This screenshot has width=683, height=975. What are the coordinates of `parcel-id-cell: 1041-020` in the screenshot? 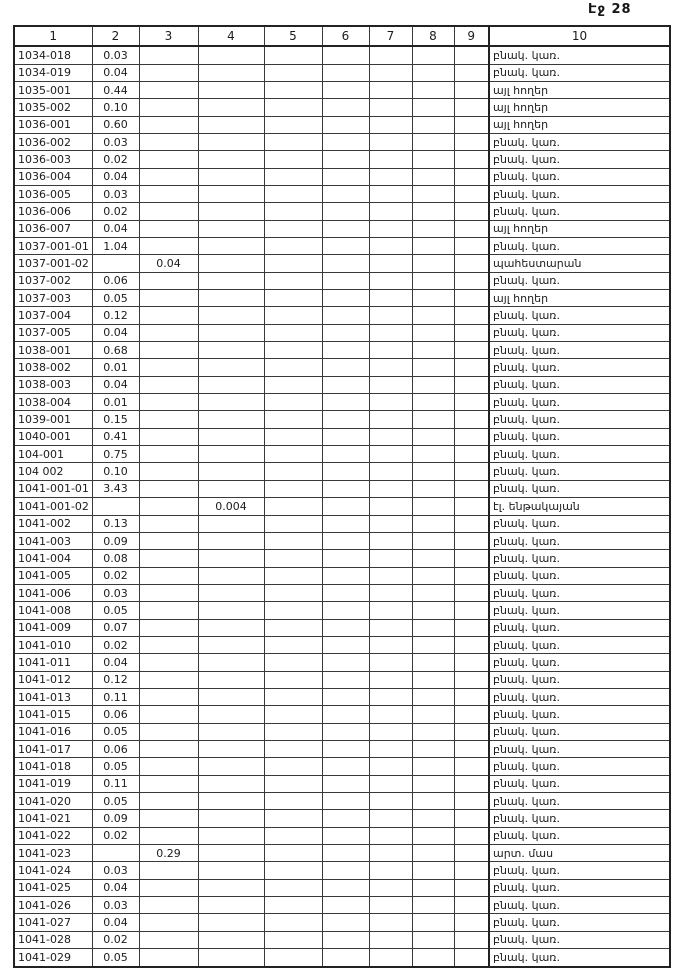 It's located at (53, 801).